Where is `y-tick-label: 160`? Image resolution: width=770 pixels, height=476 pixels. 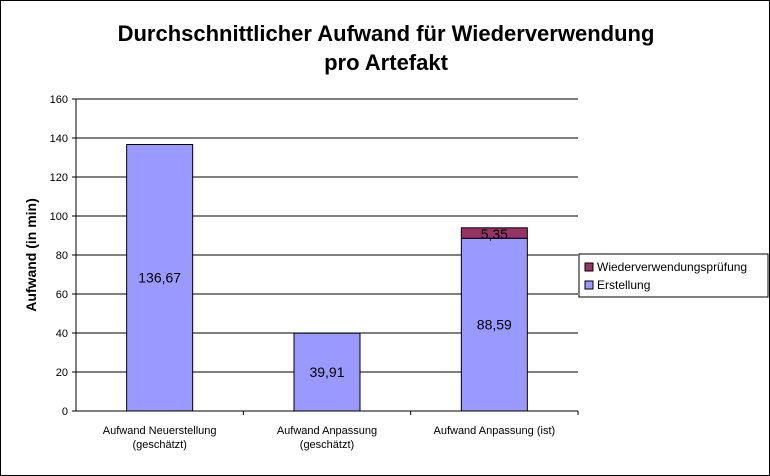 y-tick-label: 160 is located at coordinates (59, 100).